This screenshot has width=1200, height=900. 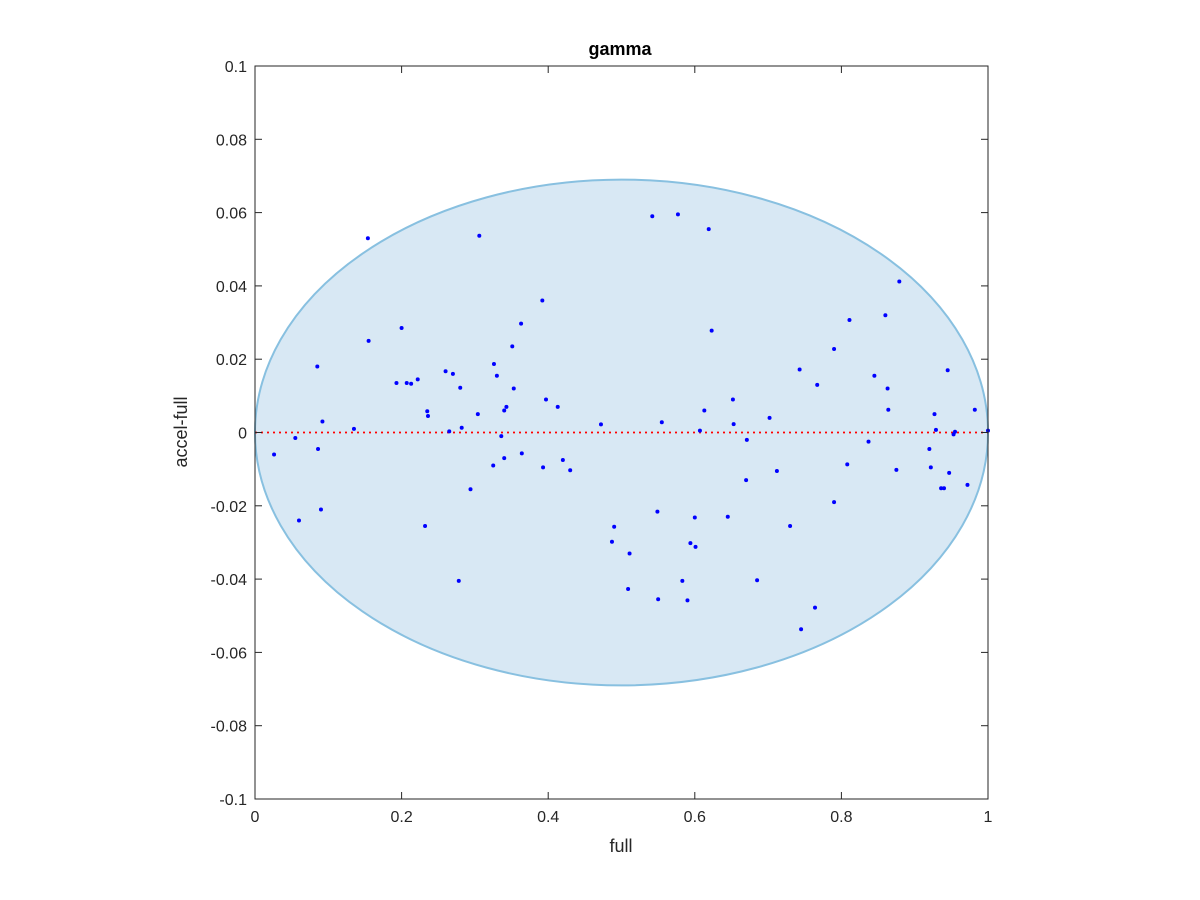 I want to click on y-tick-label: 0.08, so click(x=231, y=140).